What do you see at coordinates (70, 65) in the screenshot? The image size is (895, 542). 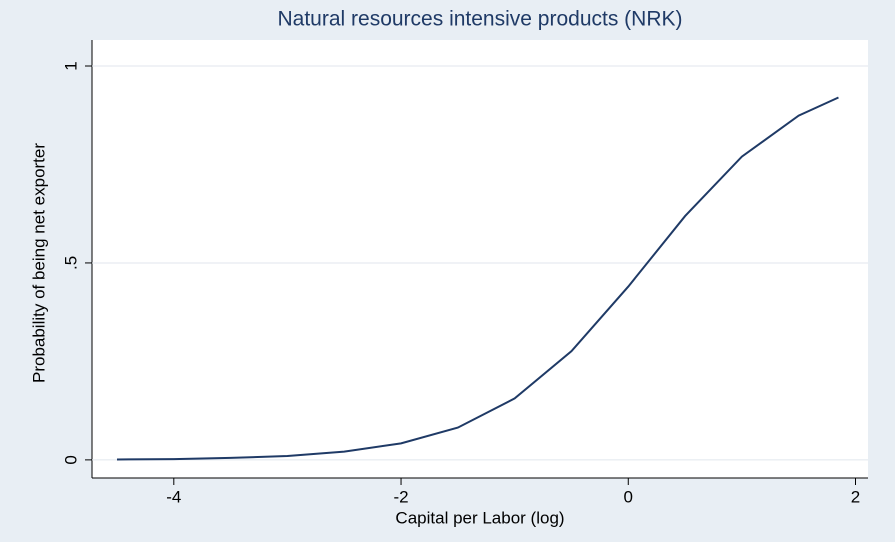 I see `y-tick-label: 1` at bounding box center [70, 65].